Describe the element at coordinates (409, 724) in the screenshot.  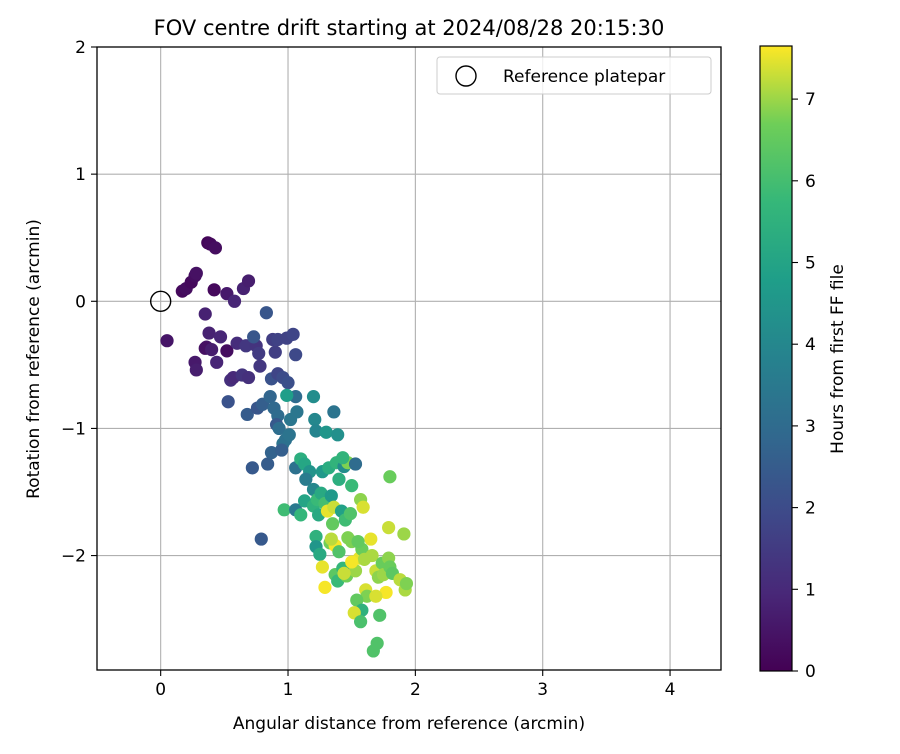
I see `x-axis-label: Angular distance from reference (arcmin)` at that location.